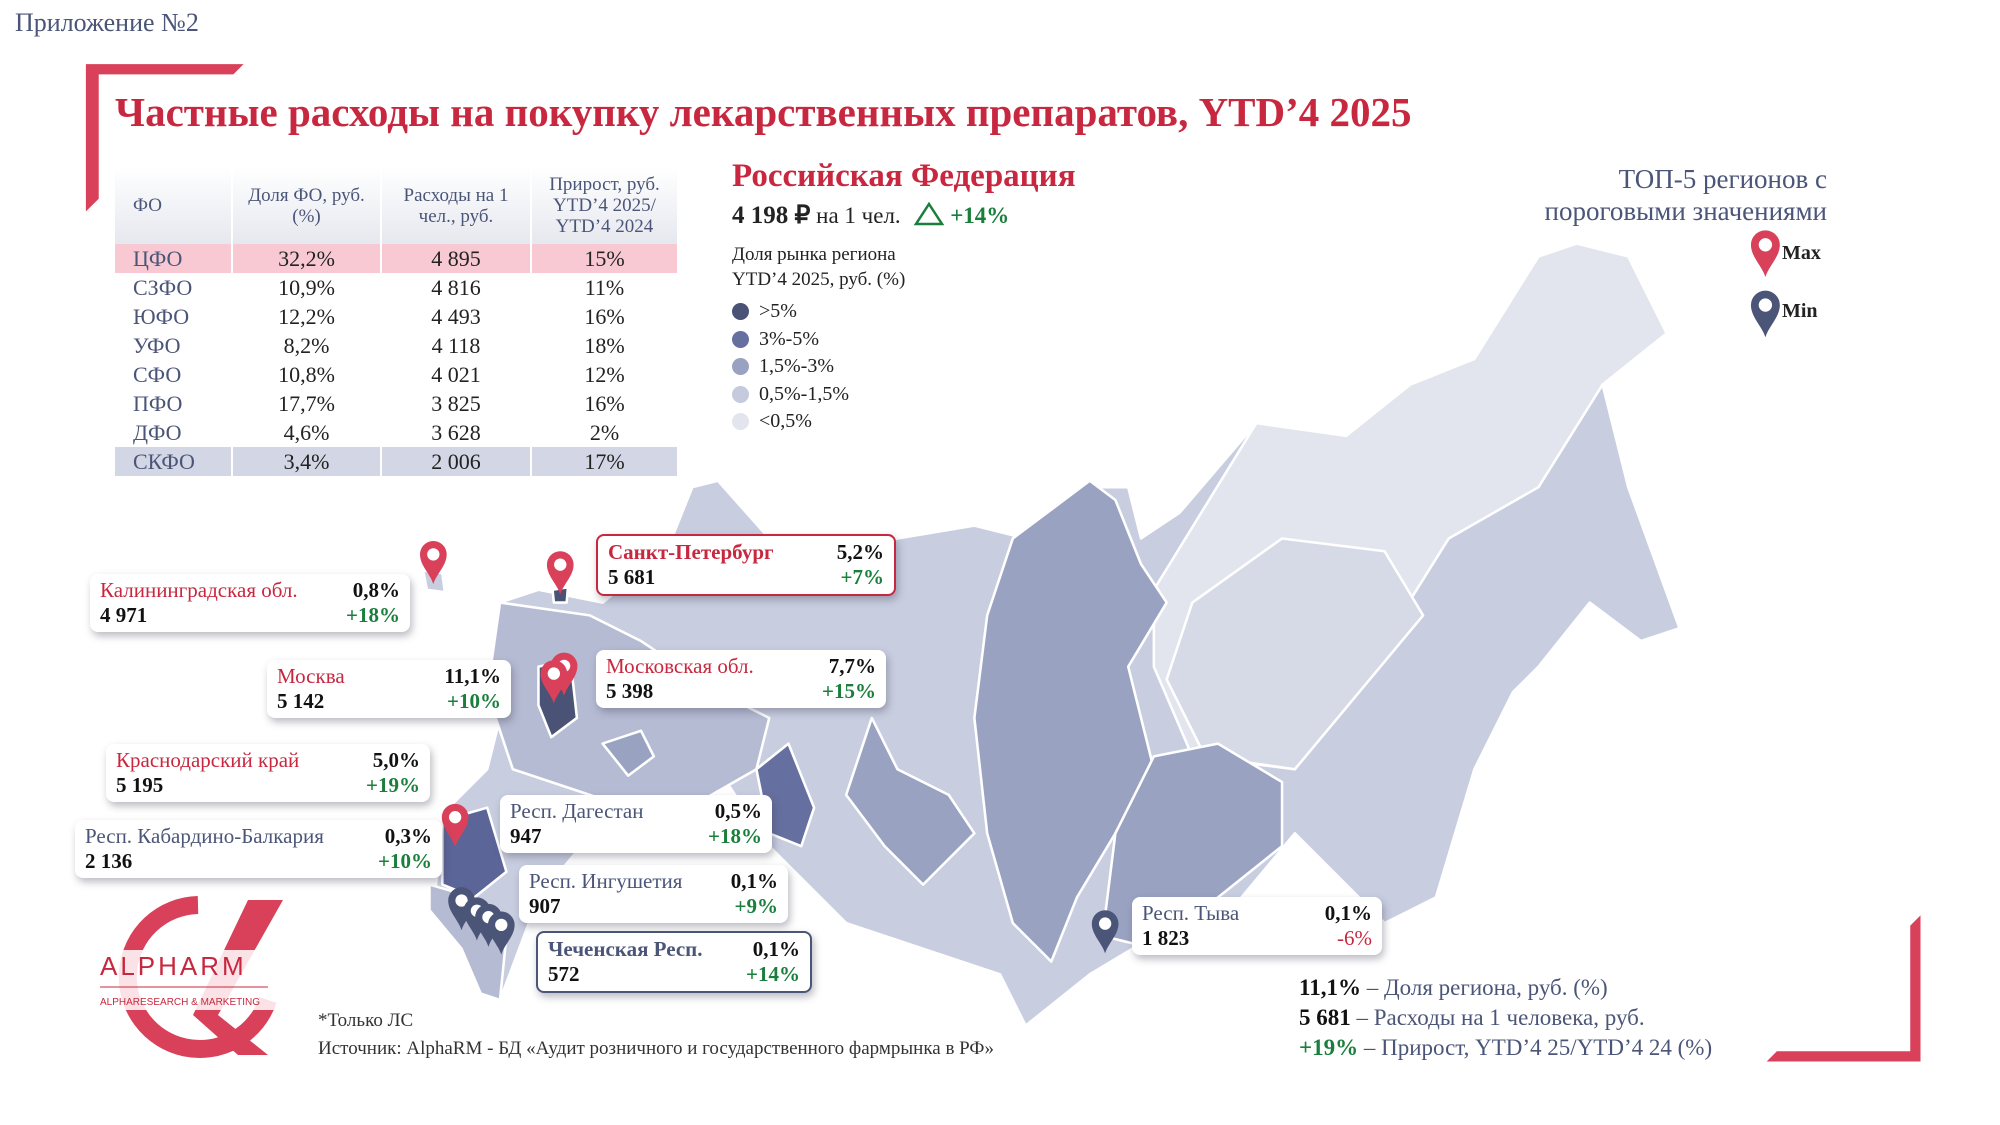 This screenshot has height=1125, width=2000. Describe the element at coordinates (397, 461) in the screenshot. I see `table-row: СКФО 3,4% 2 006 17%` at that location.